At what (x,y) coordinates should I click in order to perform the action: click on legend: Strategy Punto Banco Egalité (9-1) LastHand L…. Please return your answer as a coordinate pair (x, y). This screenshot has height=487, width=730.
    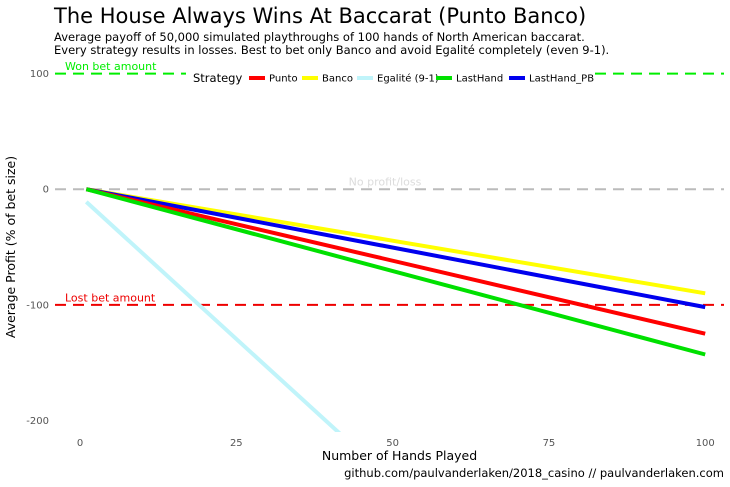
    Looking at the image, I should click on (390, 78).